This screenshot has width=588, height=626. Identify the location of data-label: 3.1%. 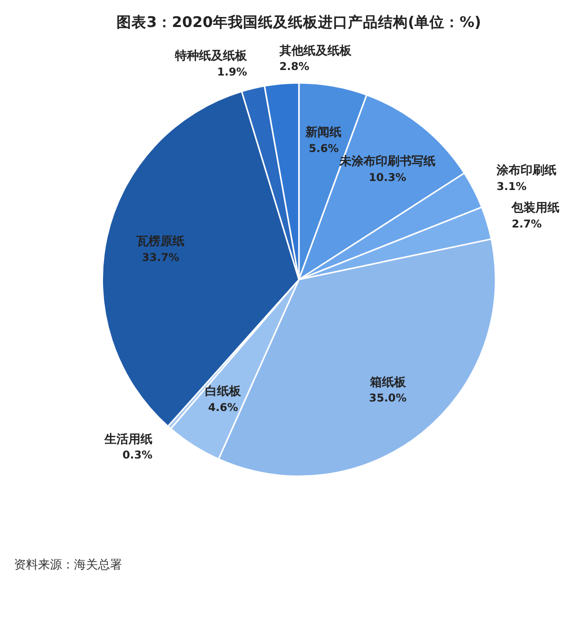
(511, 186).